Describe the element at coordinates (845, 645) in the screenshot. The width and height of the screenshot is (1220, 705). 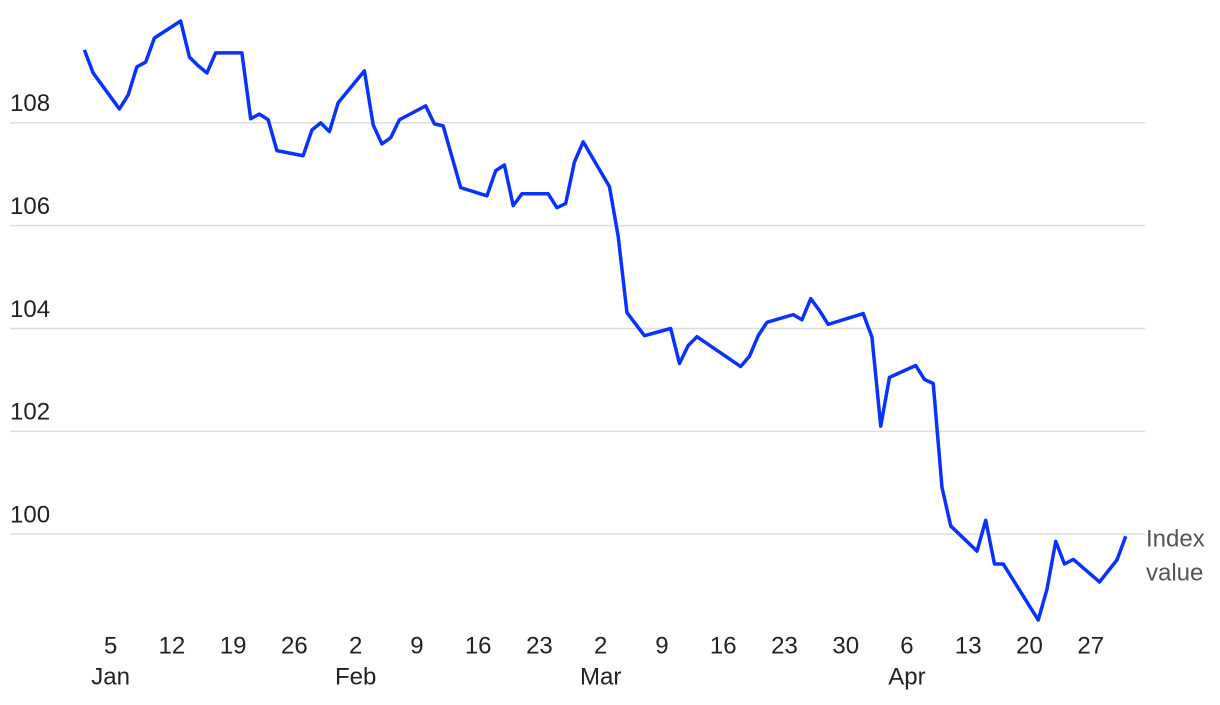
I see `x-tick-label: 30` at that location.